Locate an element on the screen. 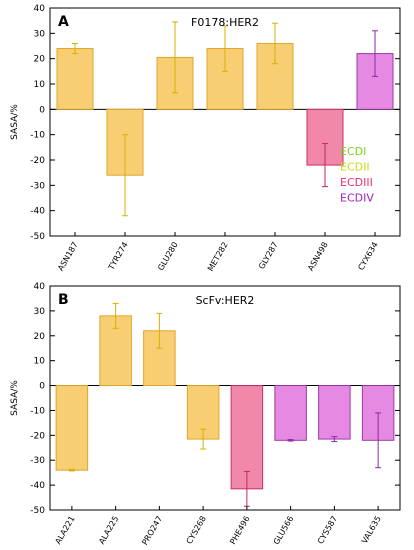 This screenshot has width=414, height=550. panel-a-category-label: CYX634 is located at coordinates (367, 256).